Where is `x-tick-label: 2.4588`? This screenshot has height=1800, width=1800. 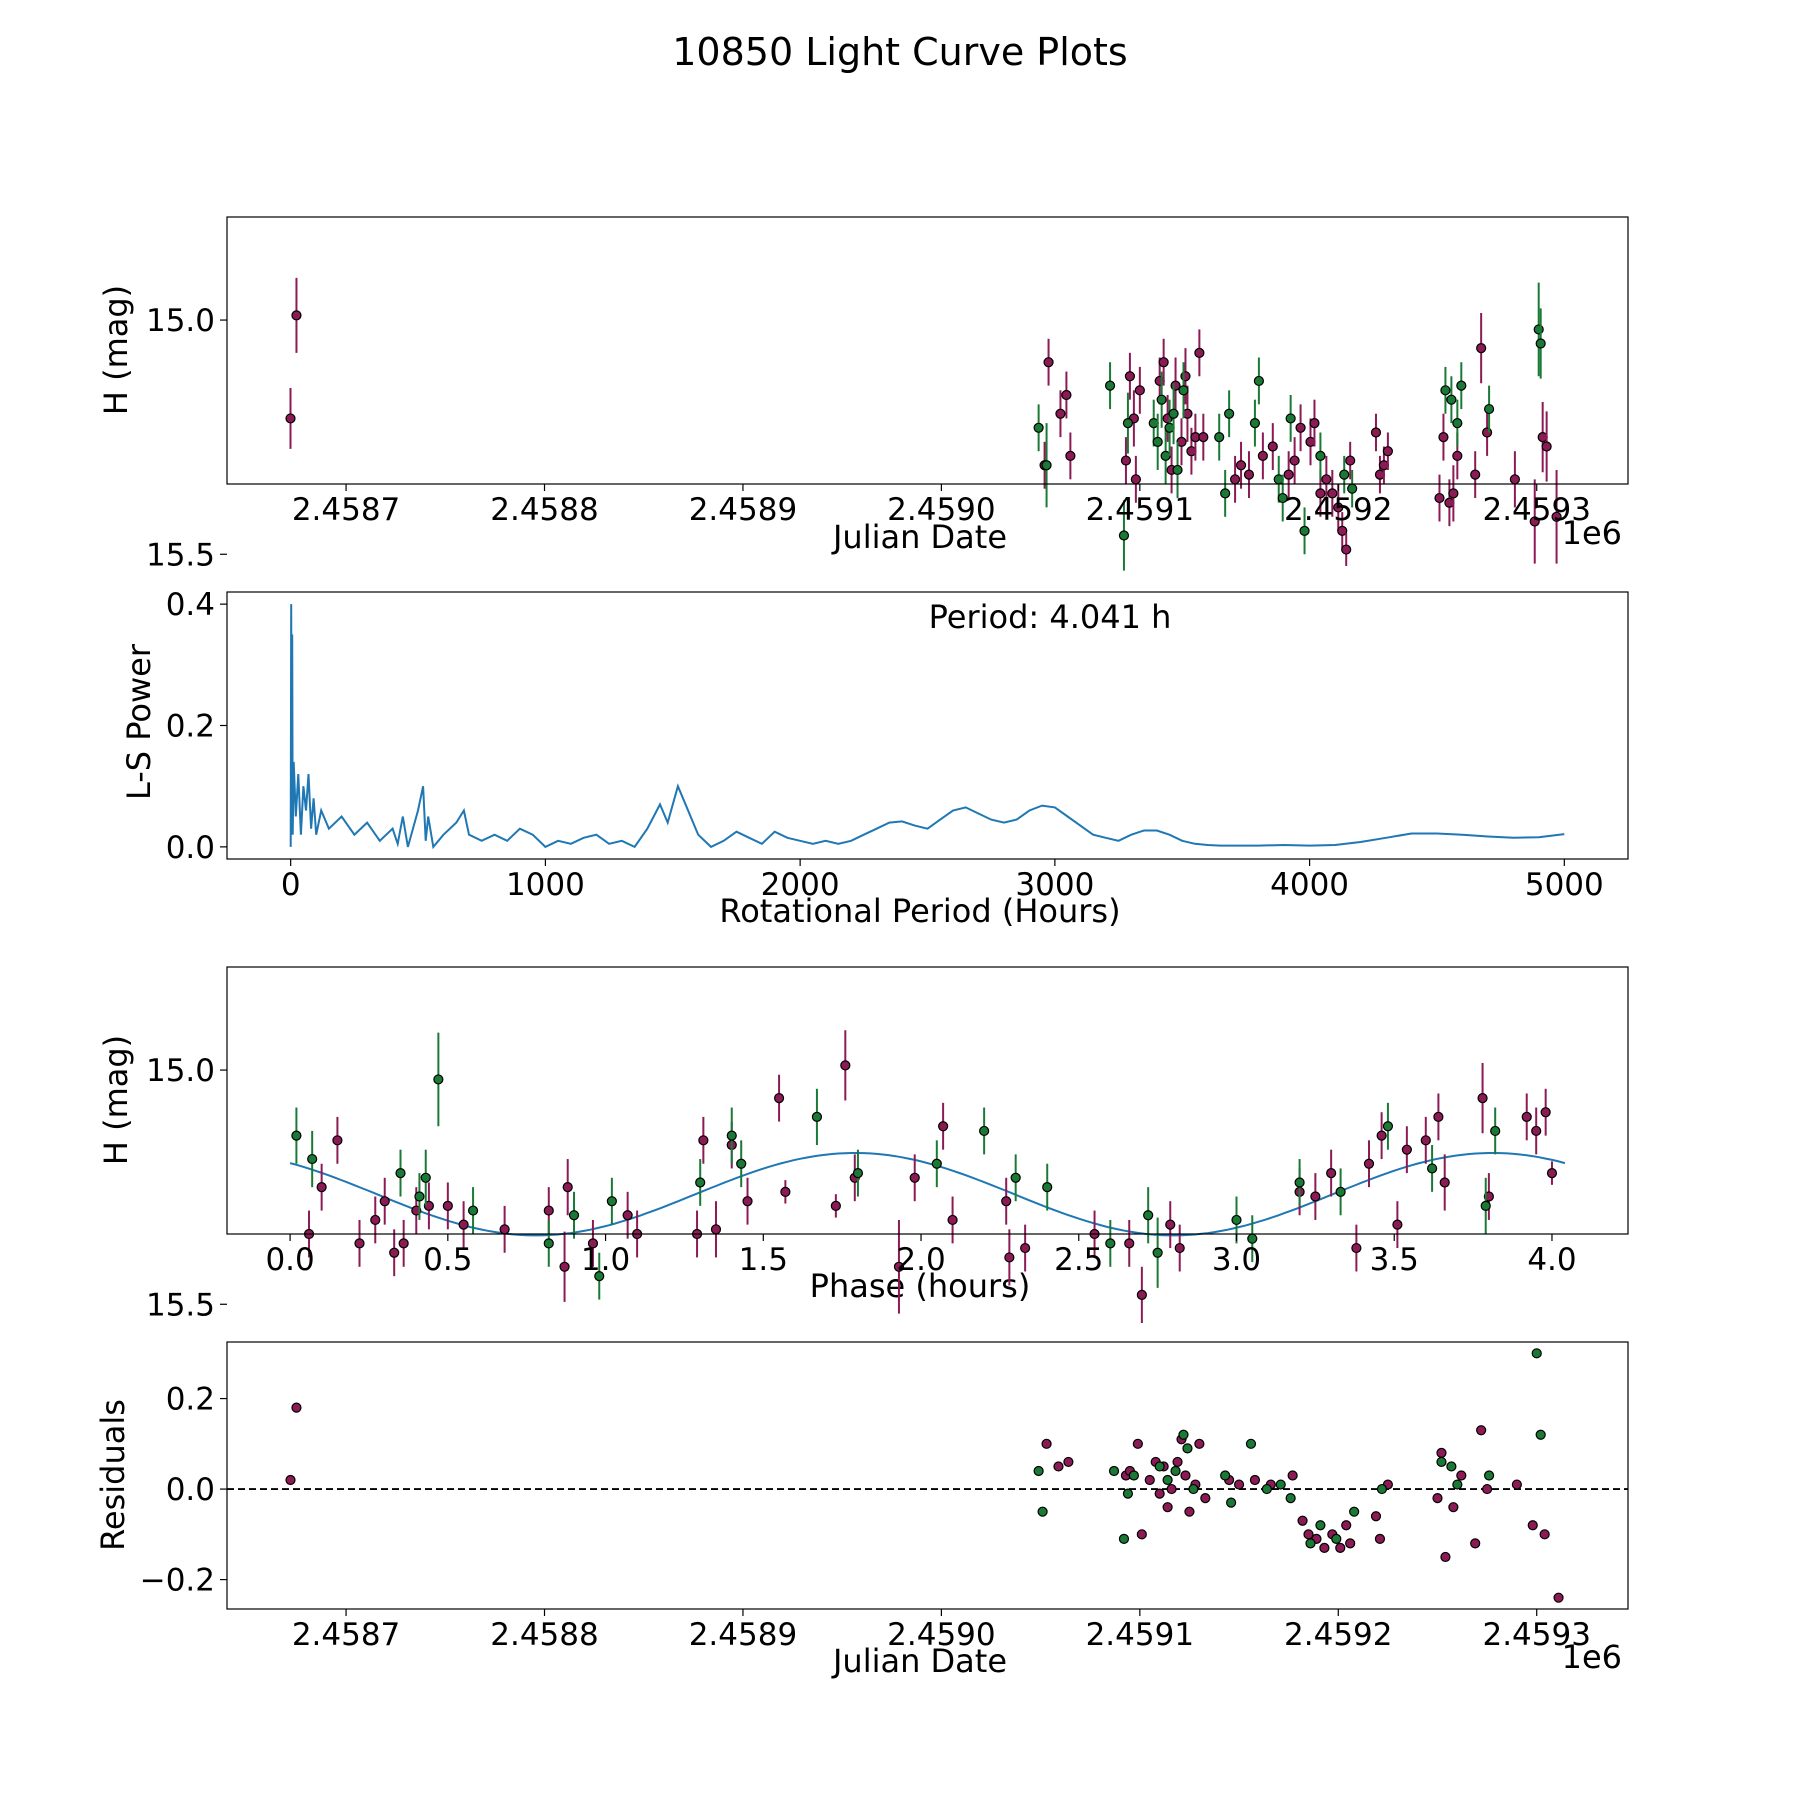 x-tick-label: 2.4588 is located at coordinates (544, 510).